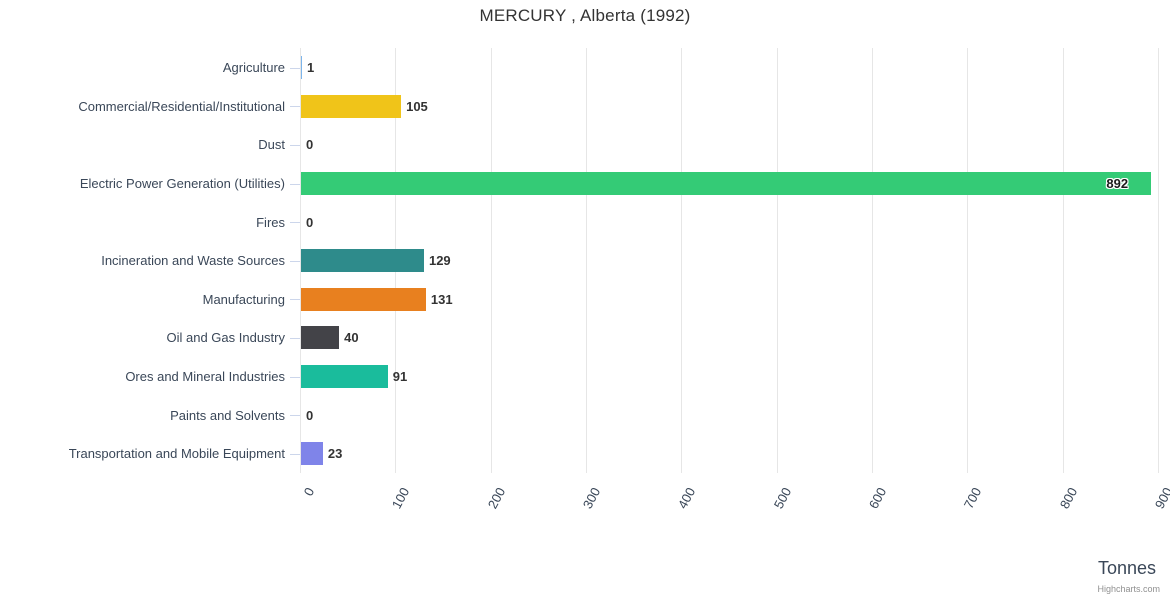  What do you see at coordinates (735, 492) in the screenshot?
I see `x-axis: 0 100 200 300 400 500 600 700 800 900` at bounding box center [735, 492].